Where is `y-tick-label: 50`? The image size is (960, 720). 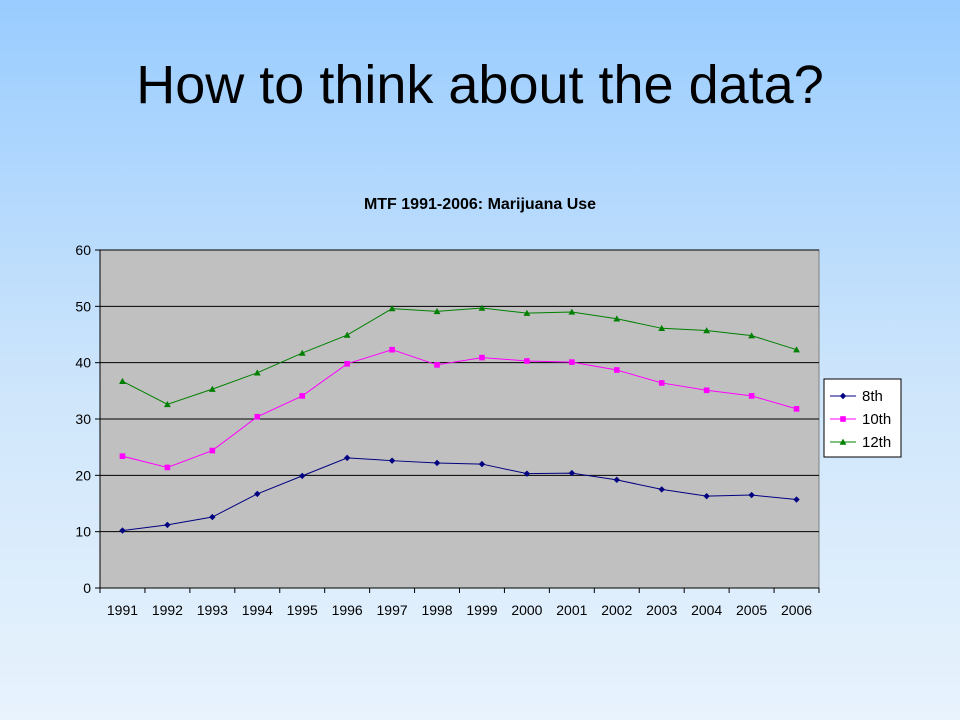
y-tick-label: 50 is located at coordinates (83, 306).